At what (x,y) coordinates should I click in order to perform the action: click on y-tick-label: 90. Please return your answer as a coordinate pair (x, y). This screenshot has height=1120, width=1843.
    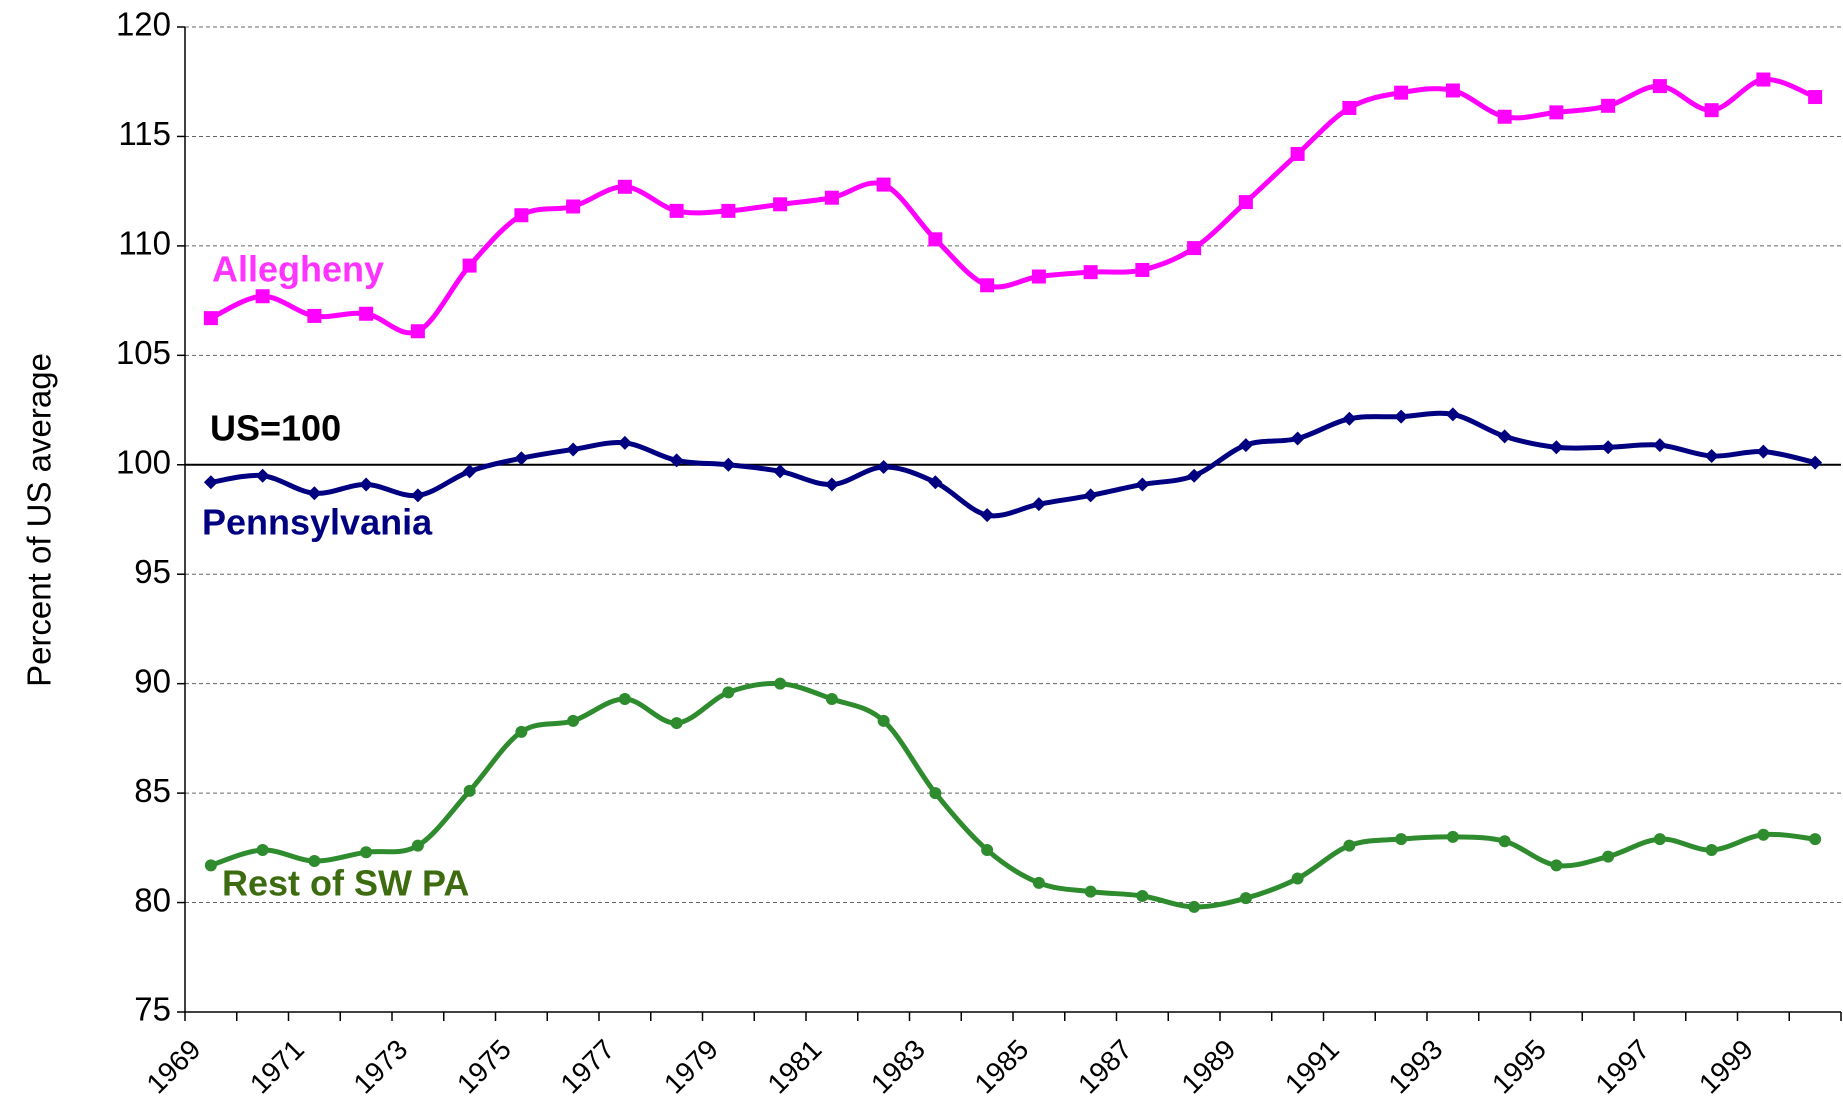
    Looking at the image, I should click on (152, 680).